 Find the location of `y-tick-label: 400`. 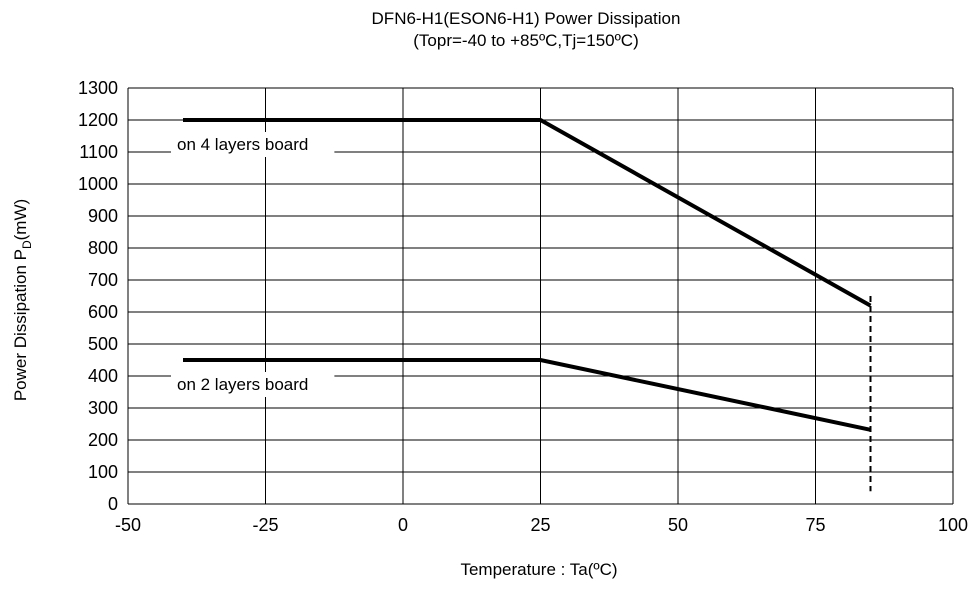

y-tick-label: 400 is located at coordinates (103, 376).